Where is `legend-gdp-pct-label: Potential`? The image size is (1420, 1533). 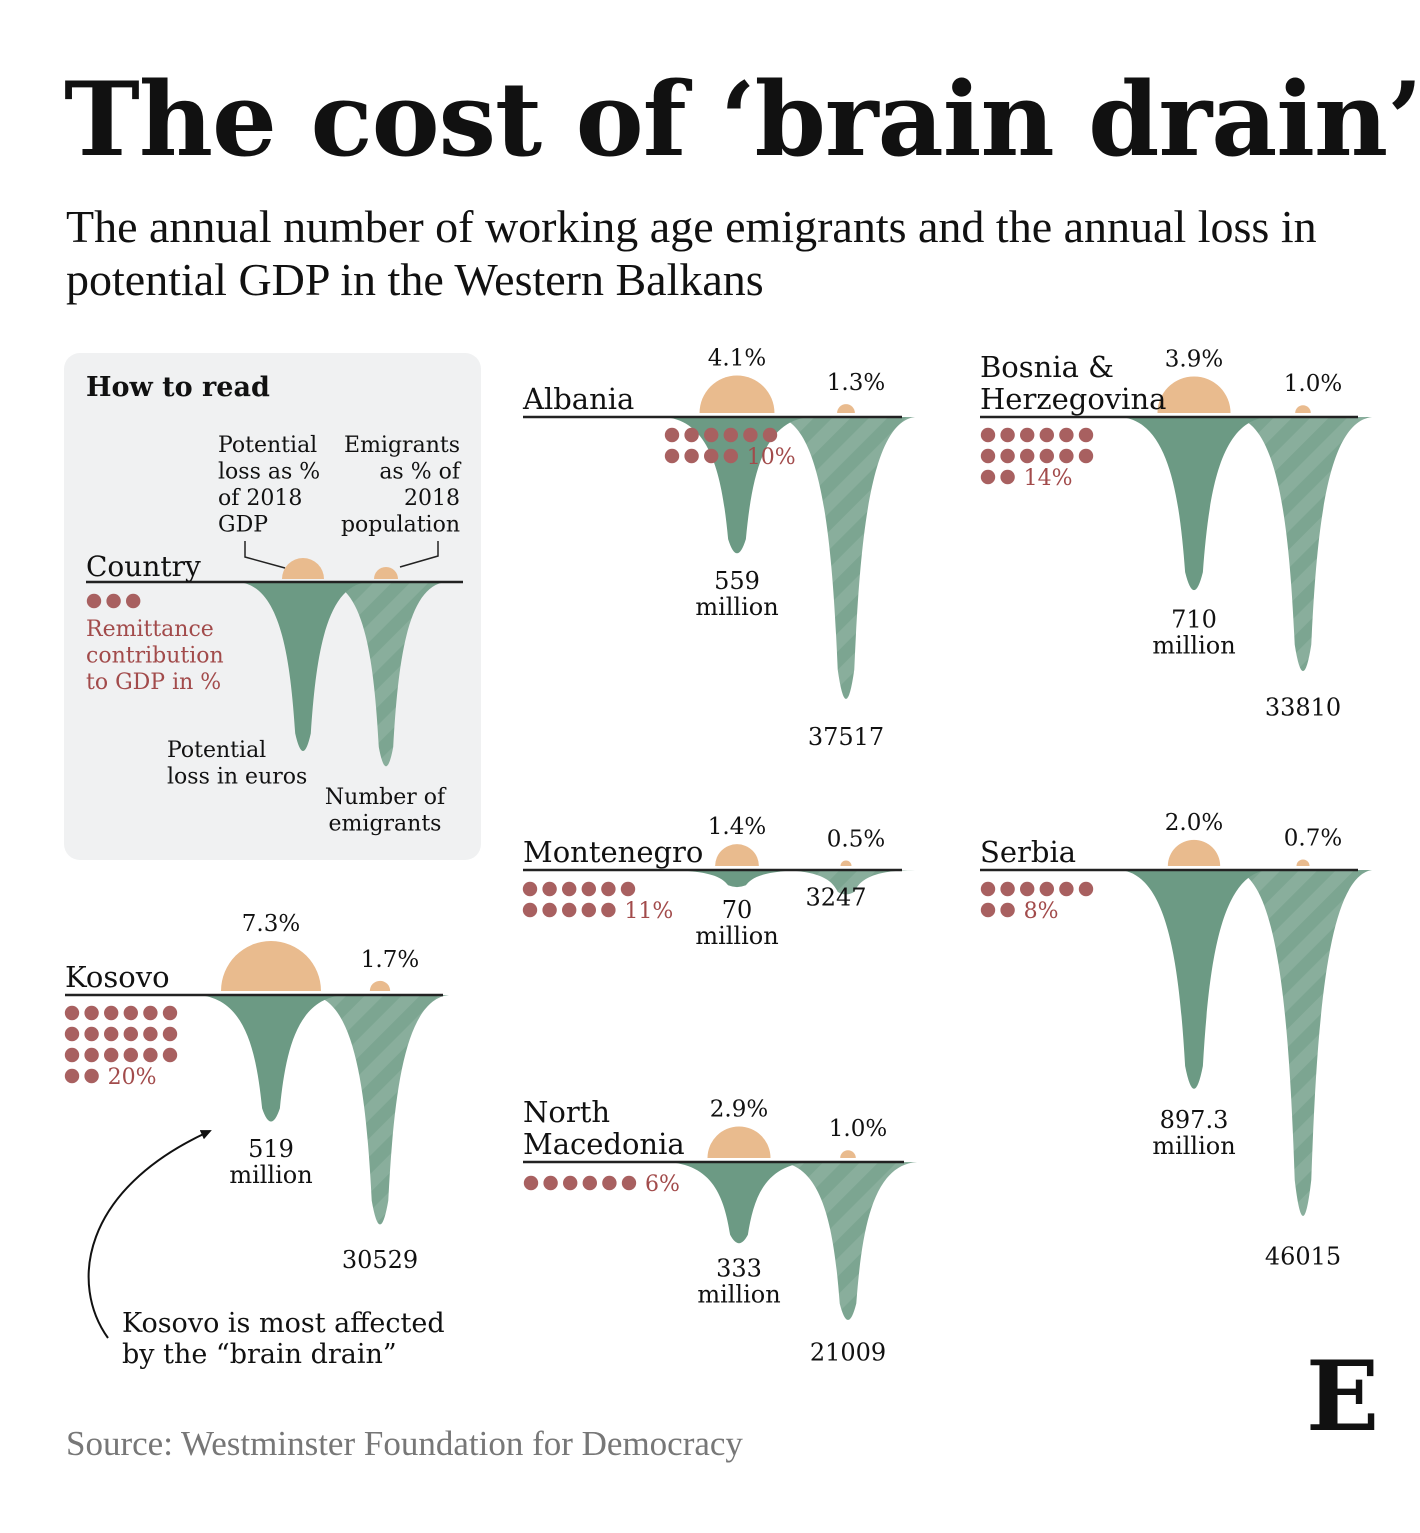
legend-gdp-pct-label: Potential is located at coordinates (267, 445).